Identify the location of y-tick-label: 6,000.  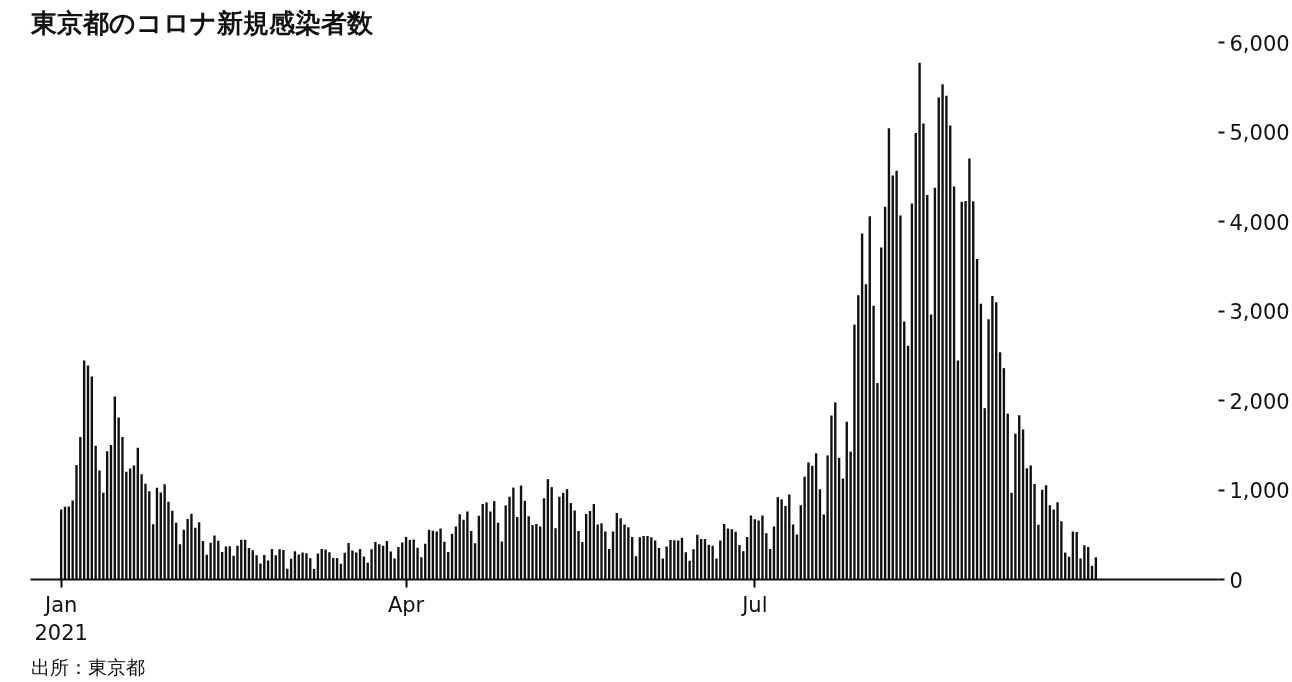
(1259, 43).